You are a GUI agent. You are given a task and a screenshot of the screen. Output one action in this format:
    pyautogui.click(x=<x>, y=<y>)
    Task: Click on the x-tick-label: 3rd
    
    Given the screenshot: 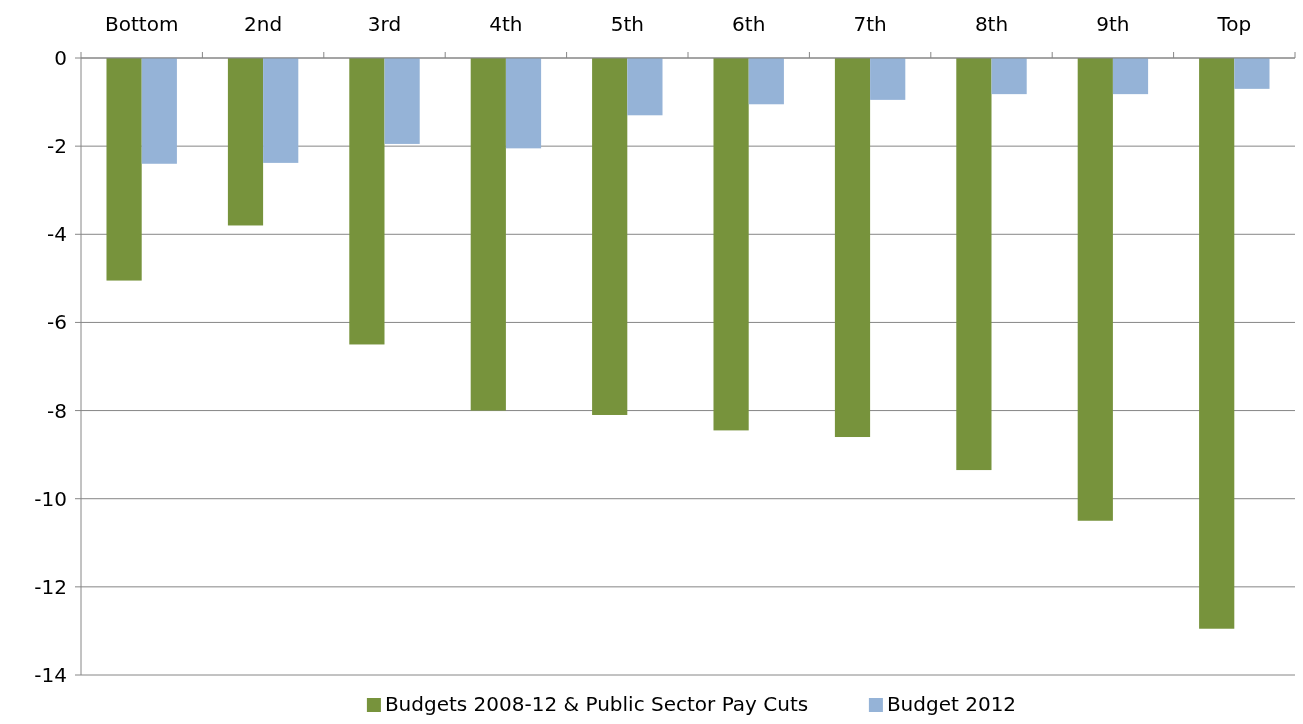 What is the action you would take?
    pyautogui.click(x=384, y=24)
    